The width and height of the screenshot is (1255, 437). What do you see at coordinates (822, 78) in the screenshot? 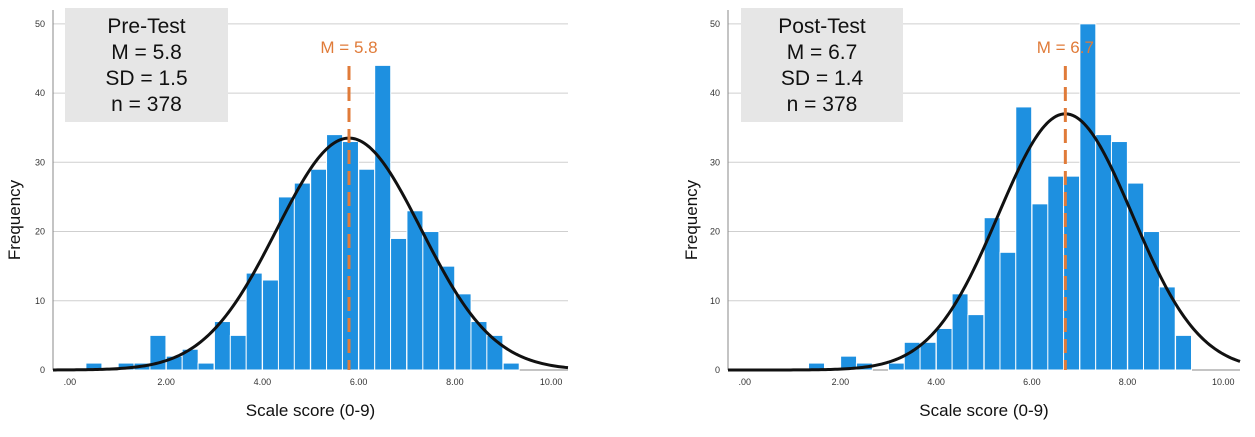
I see `post-stats-line: SD = 1.4` at bounding box center [822, 78].